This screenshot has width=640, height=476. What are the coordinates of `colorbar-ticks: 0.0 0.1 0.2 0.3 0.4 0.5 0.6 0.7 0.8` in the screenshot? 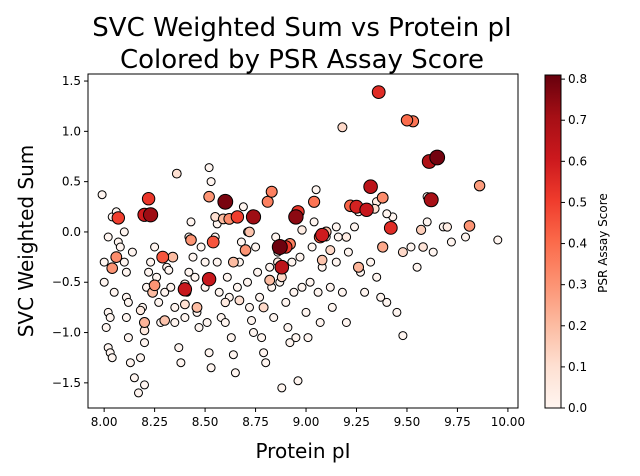 It's located at (574, 243).